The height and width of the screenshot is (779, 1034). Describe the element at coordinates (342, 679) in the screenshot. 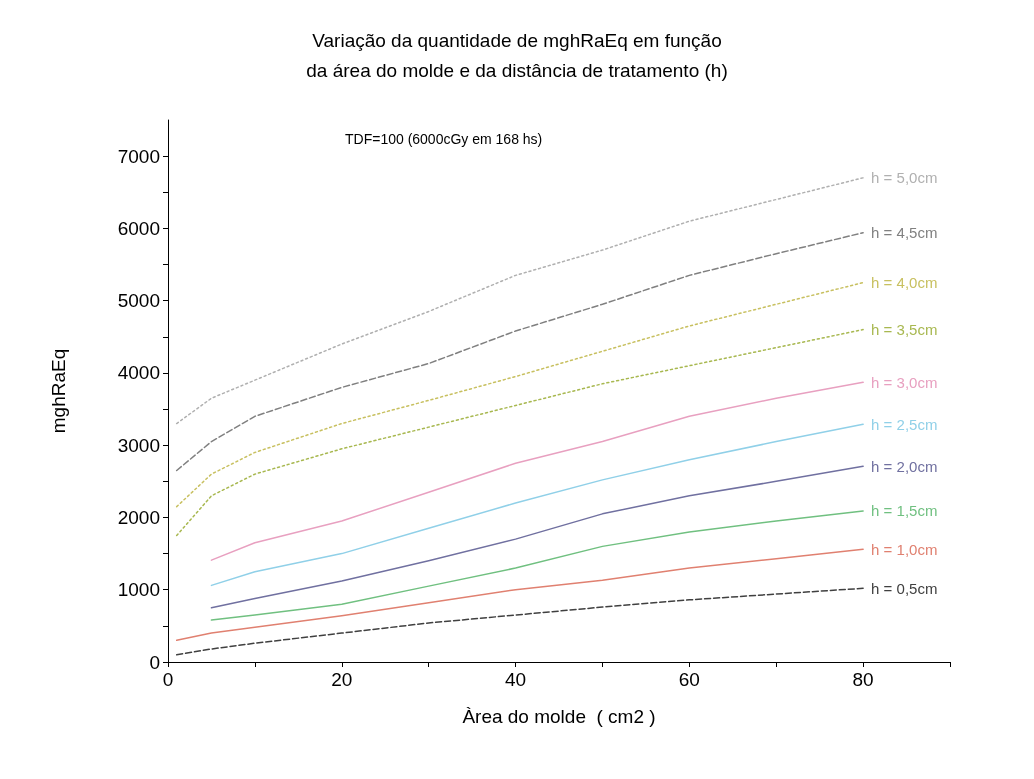

I see `x-tick-label: 20` at that location.